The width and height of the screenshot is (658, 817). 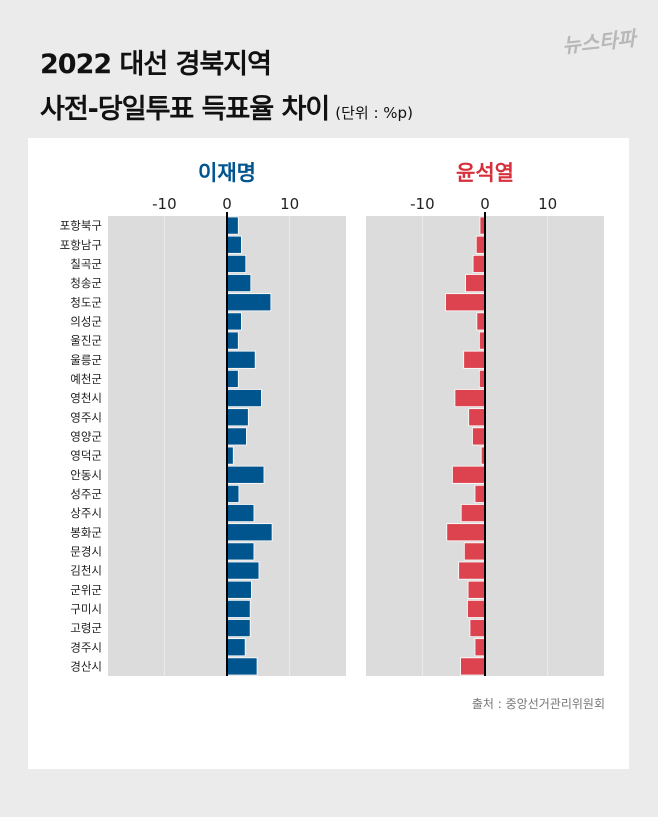 What do you see at coordinates (232, 378) in the screenshot?
I see `bar-예천군` at bounding box center [232, 378].